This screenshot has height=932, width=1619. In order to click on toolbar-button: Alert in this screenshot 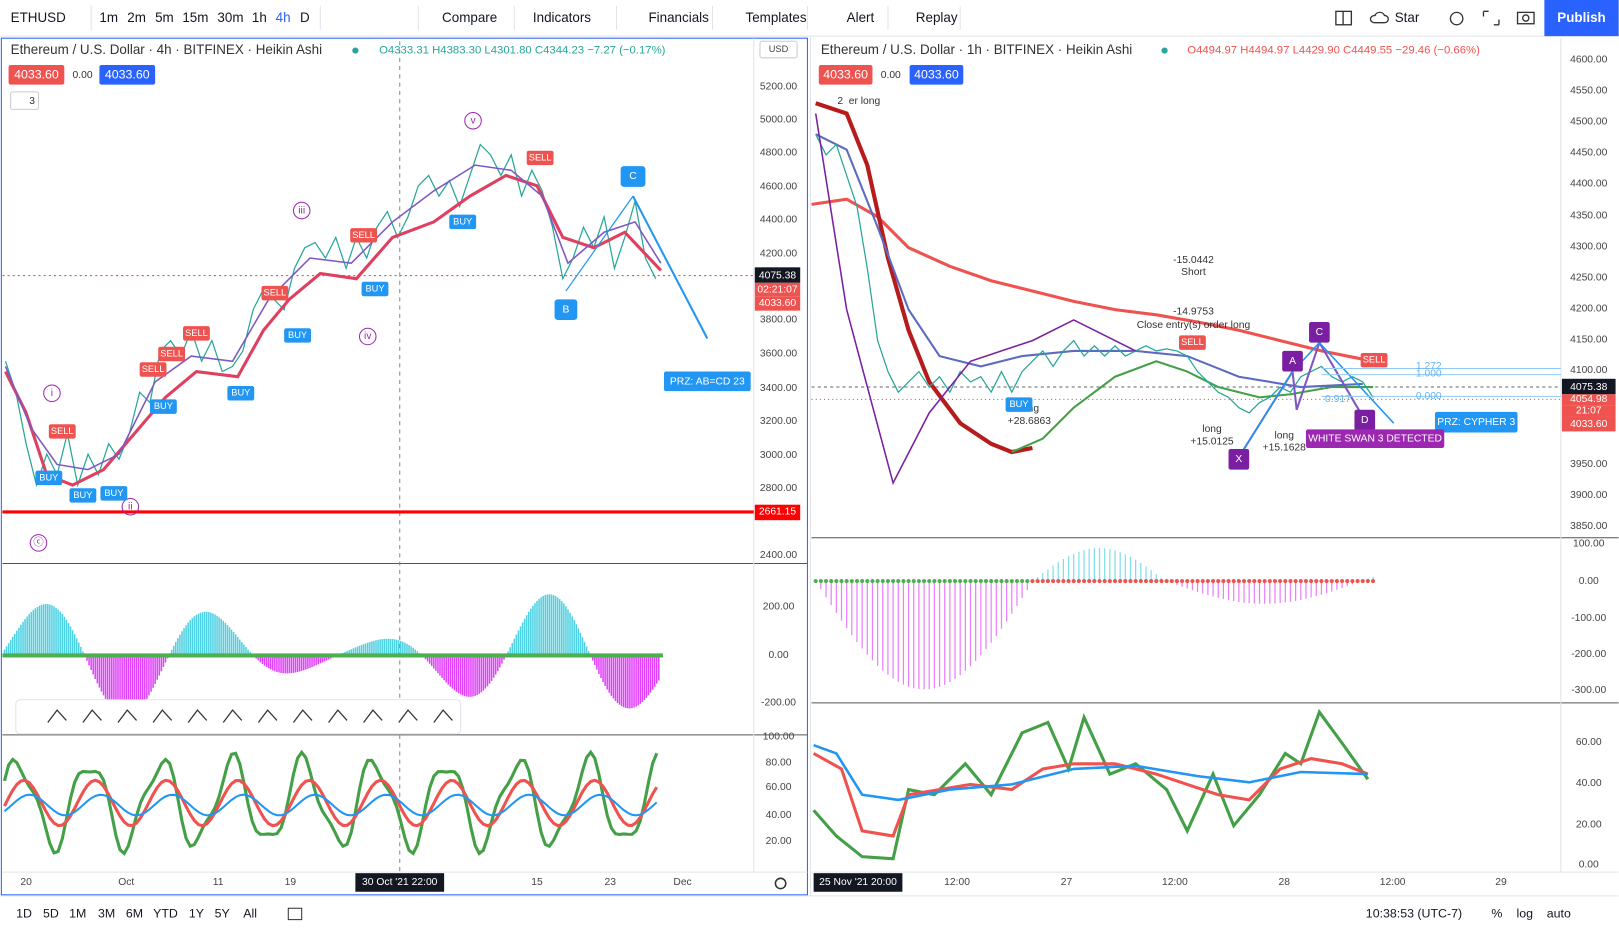, I will do `click(861, 17)`.